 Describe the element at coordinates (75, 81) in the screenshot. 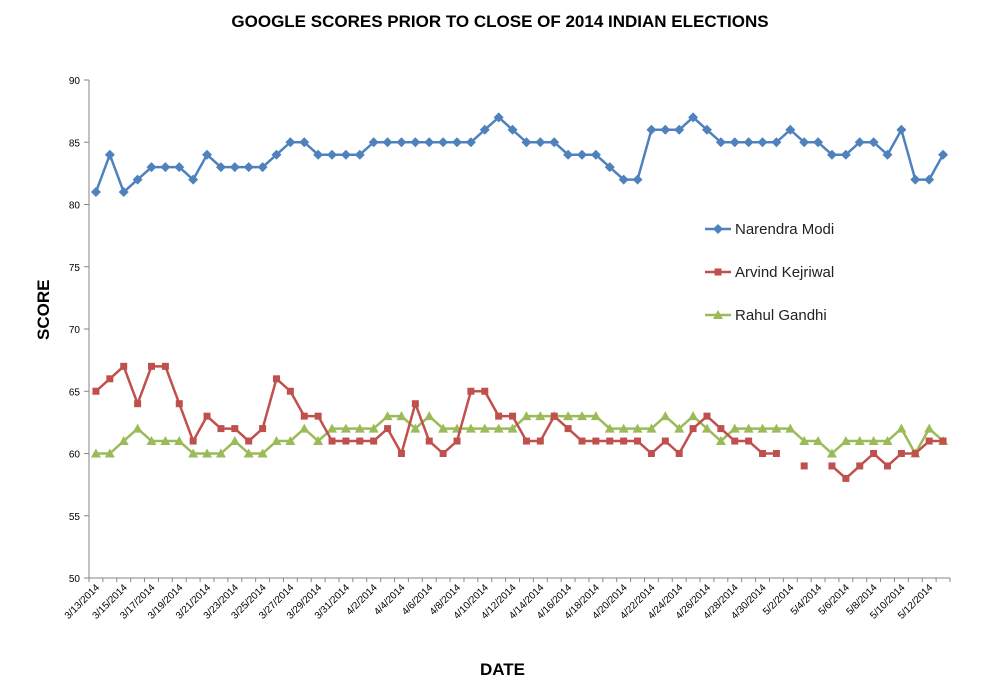

I see `y-tick-label: 90` at that location.